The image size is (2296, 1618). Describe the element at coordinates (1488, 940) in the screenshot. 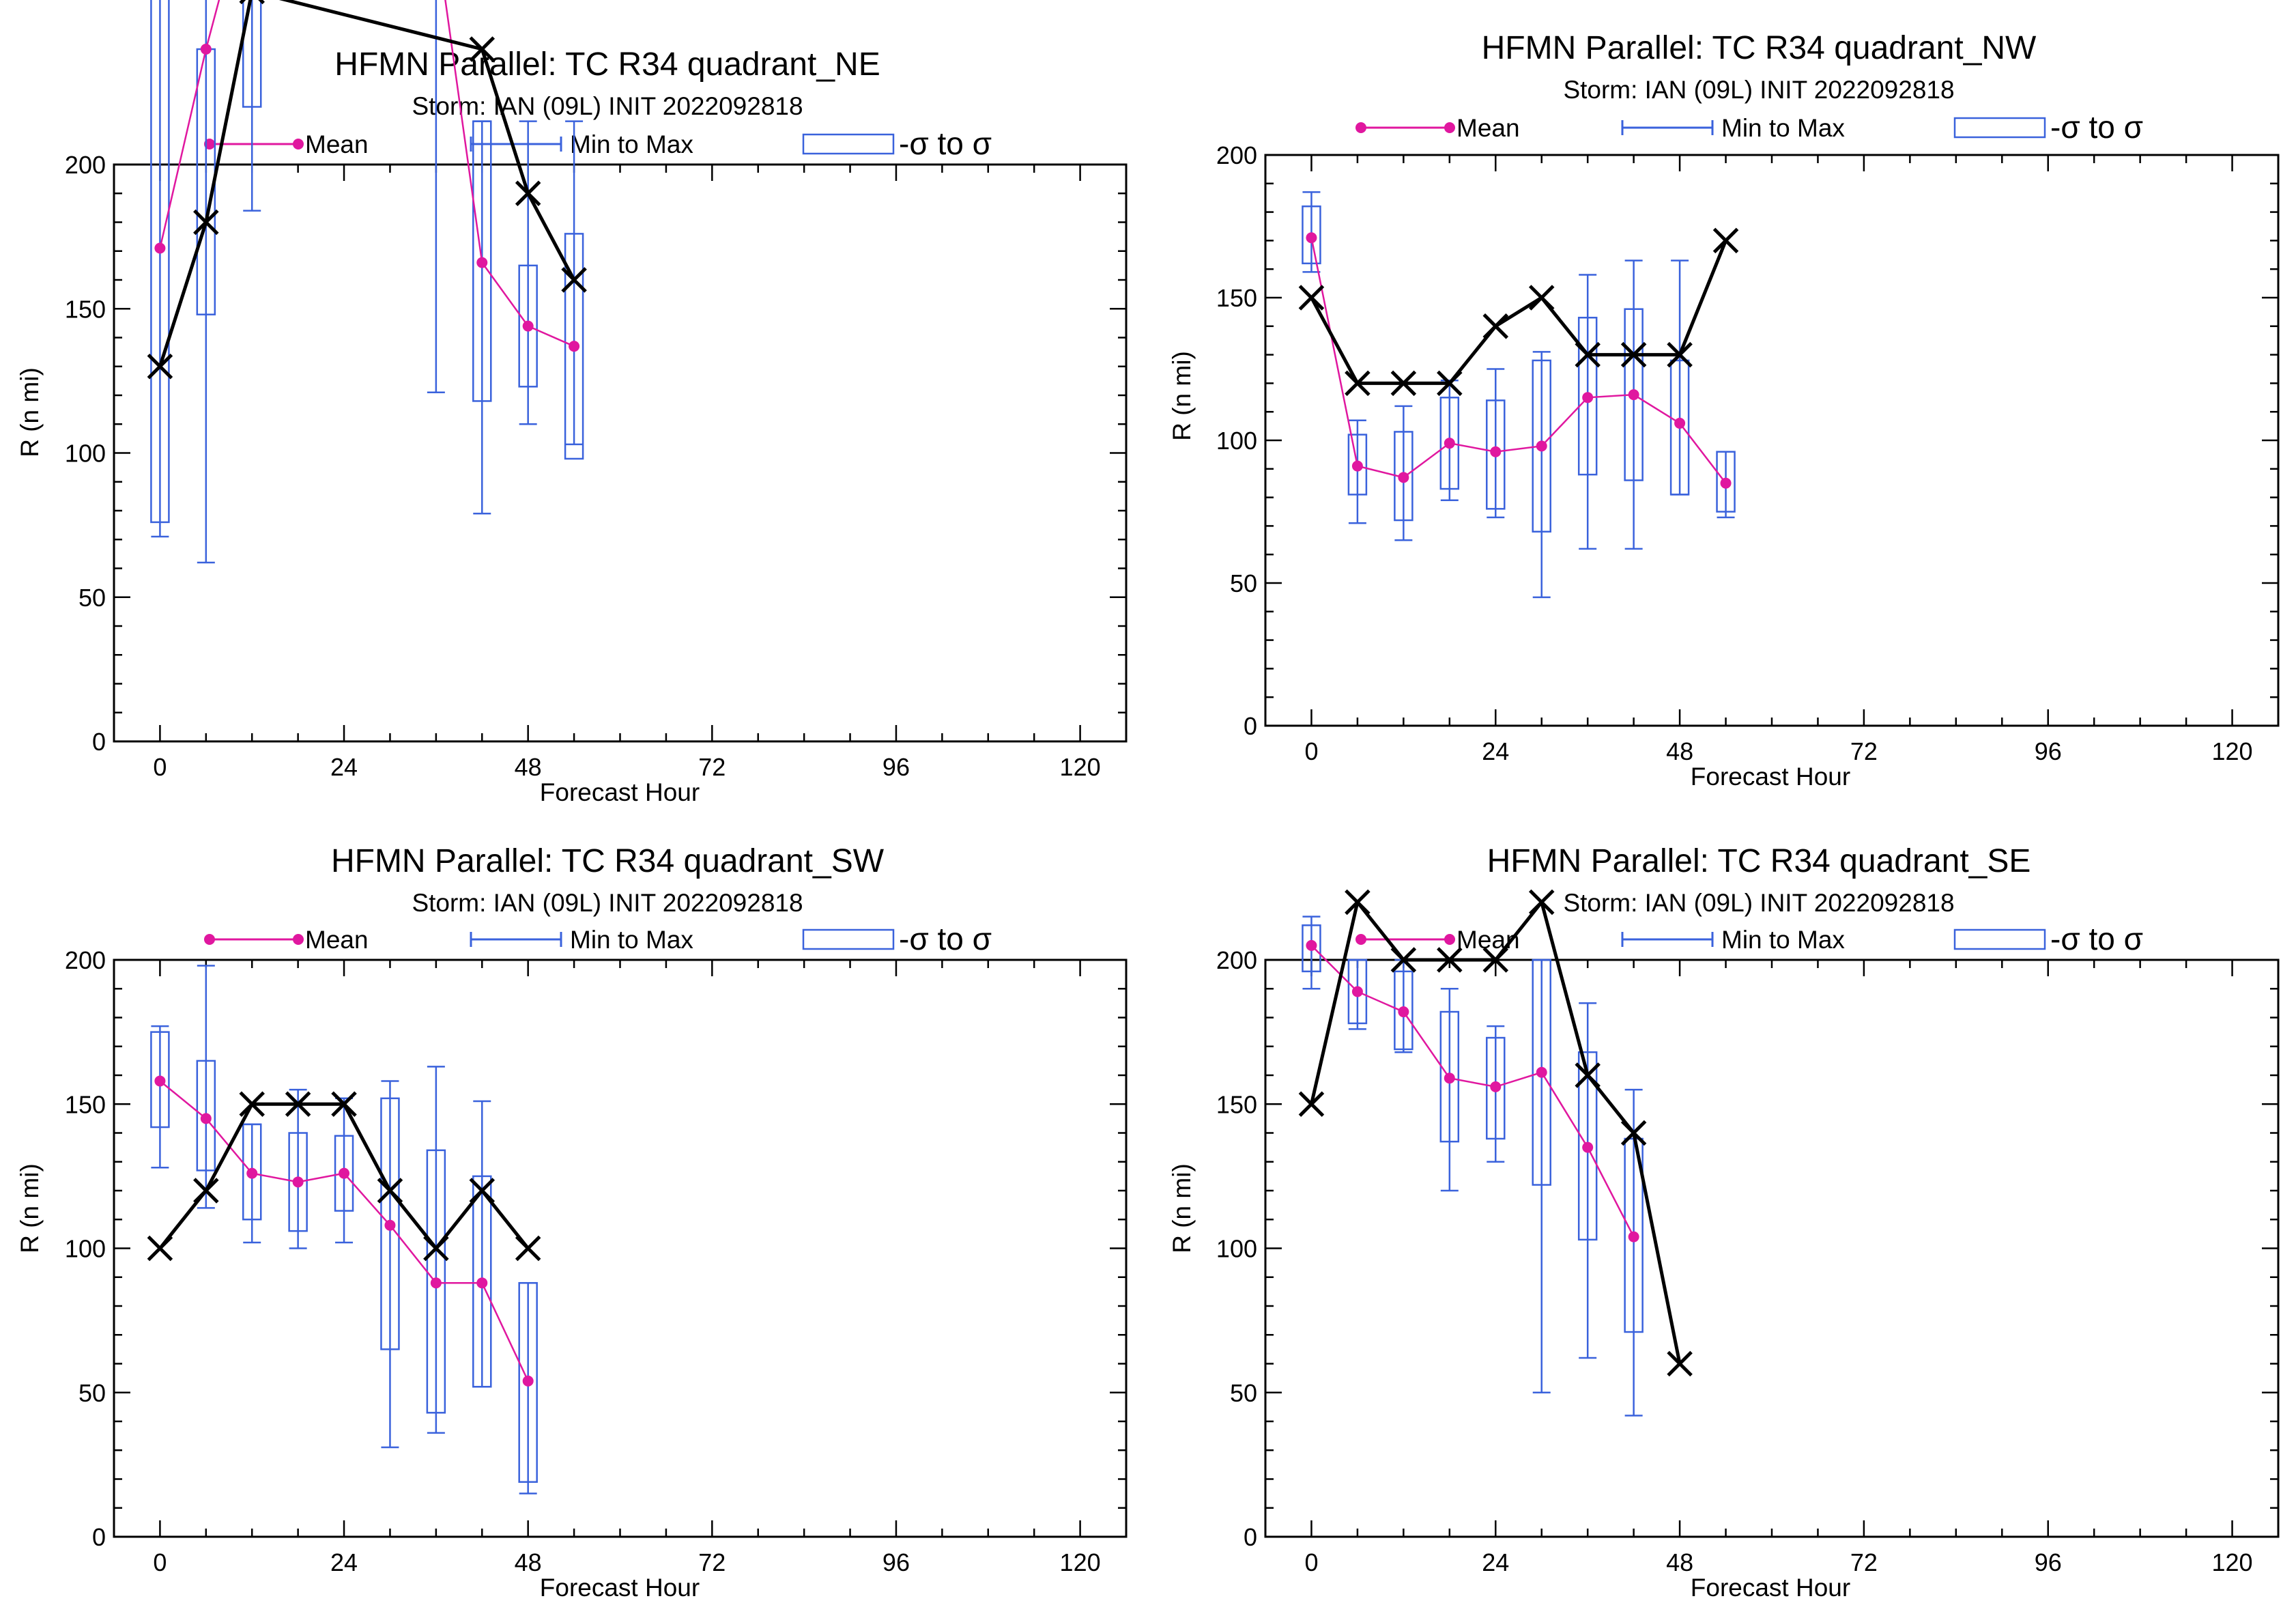

I see `legend-mean-label: Mean` at that location.